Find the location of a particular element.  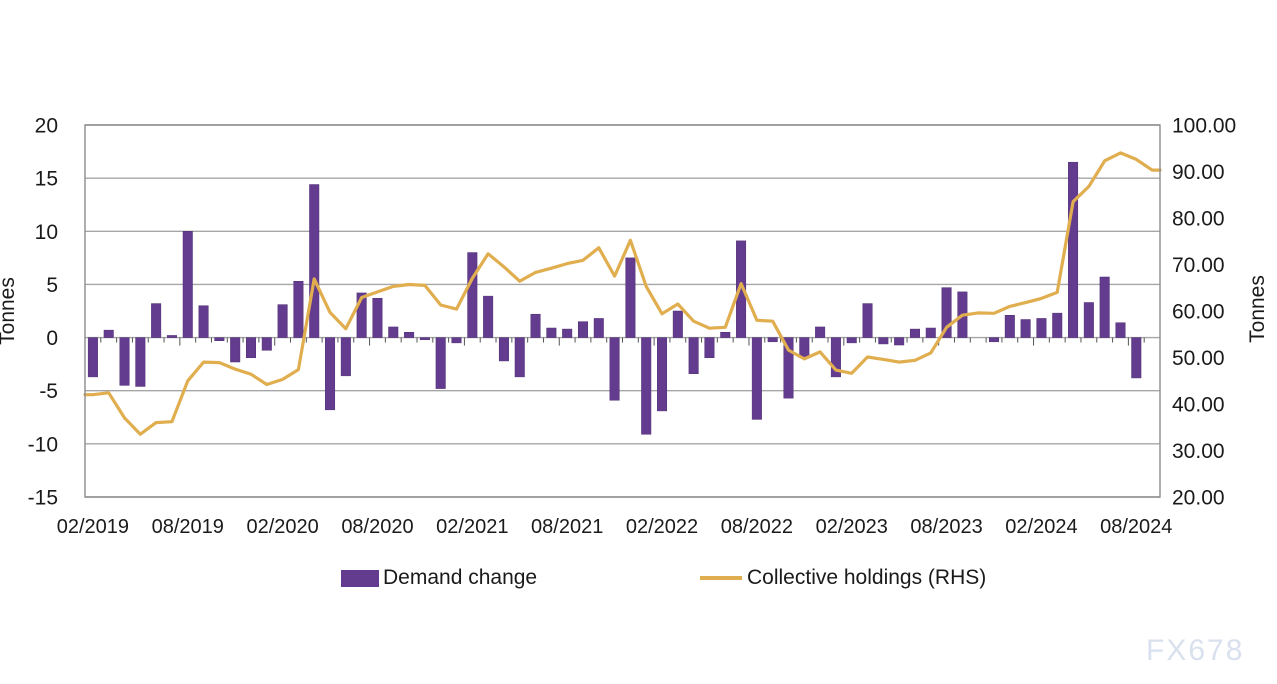

right-tick-label: 80.00 is located at coordinates (1198, 219).